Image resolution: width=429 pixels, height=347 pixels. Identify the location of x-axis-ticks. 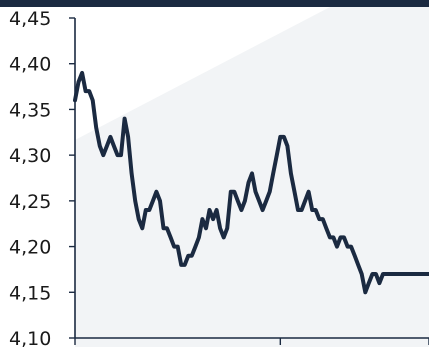
(251, 341).